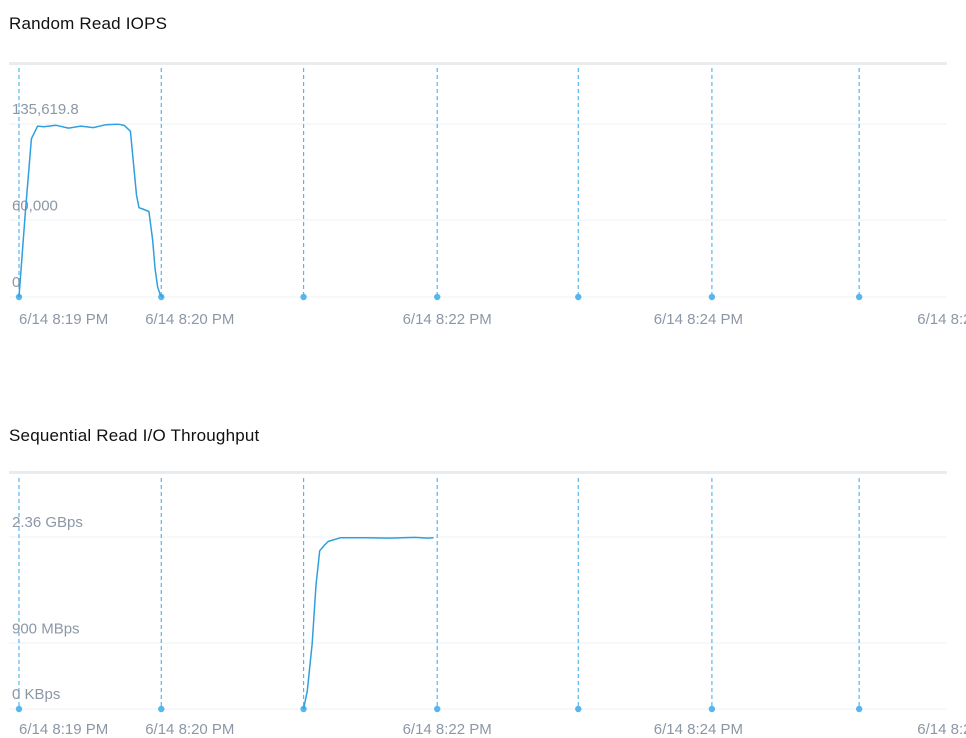 Image resolution: width=966 pixels, height=738 pixels. Describe the element at coordinates (35, 205) in the screenshot. I see `y-tick-label: 60,000` at that location.